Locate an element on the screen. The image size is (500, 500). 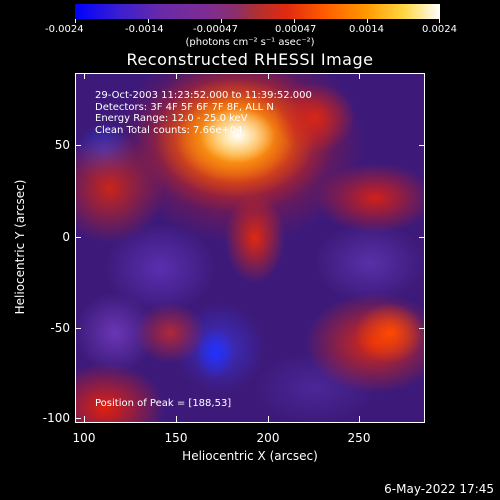
colorbar-tick-label: 0.0024 is located at coordinates (439, 29).